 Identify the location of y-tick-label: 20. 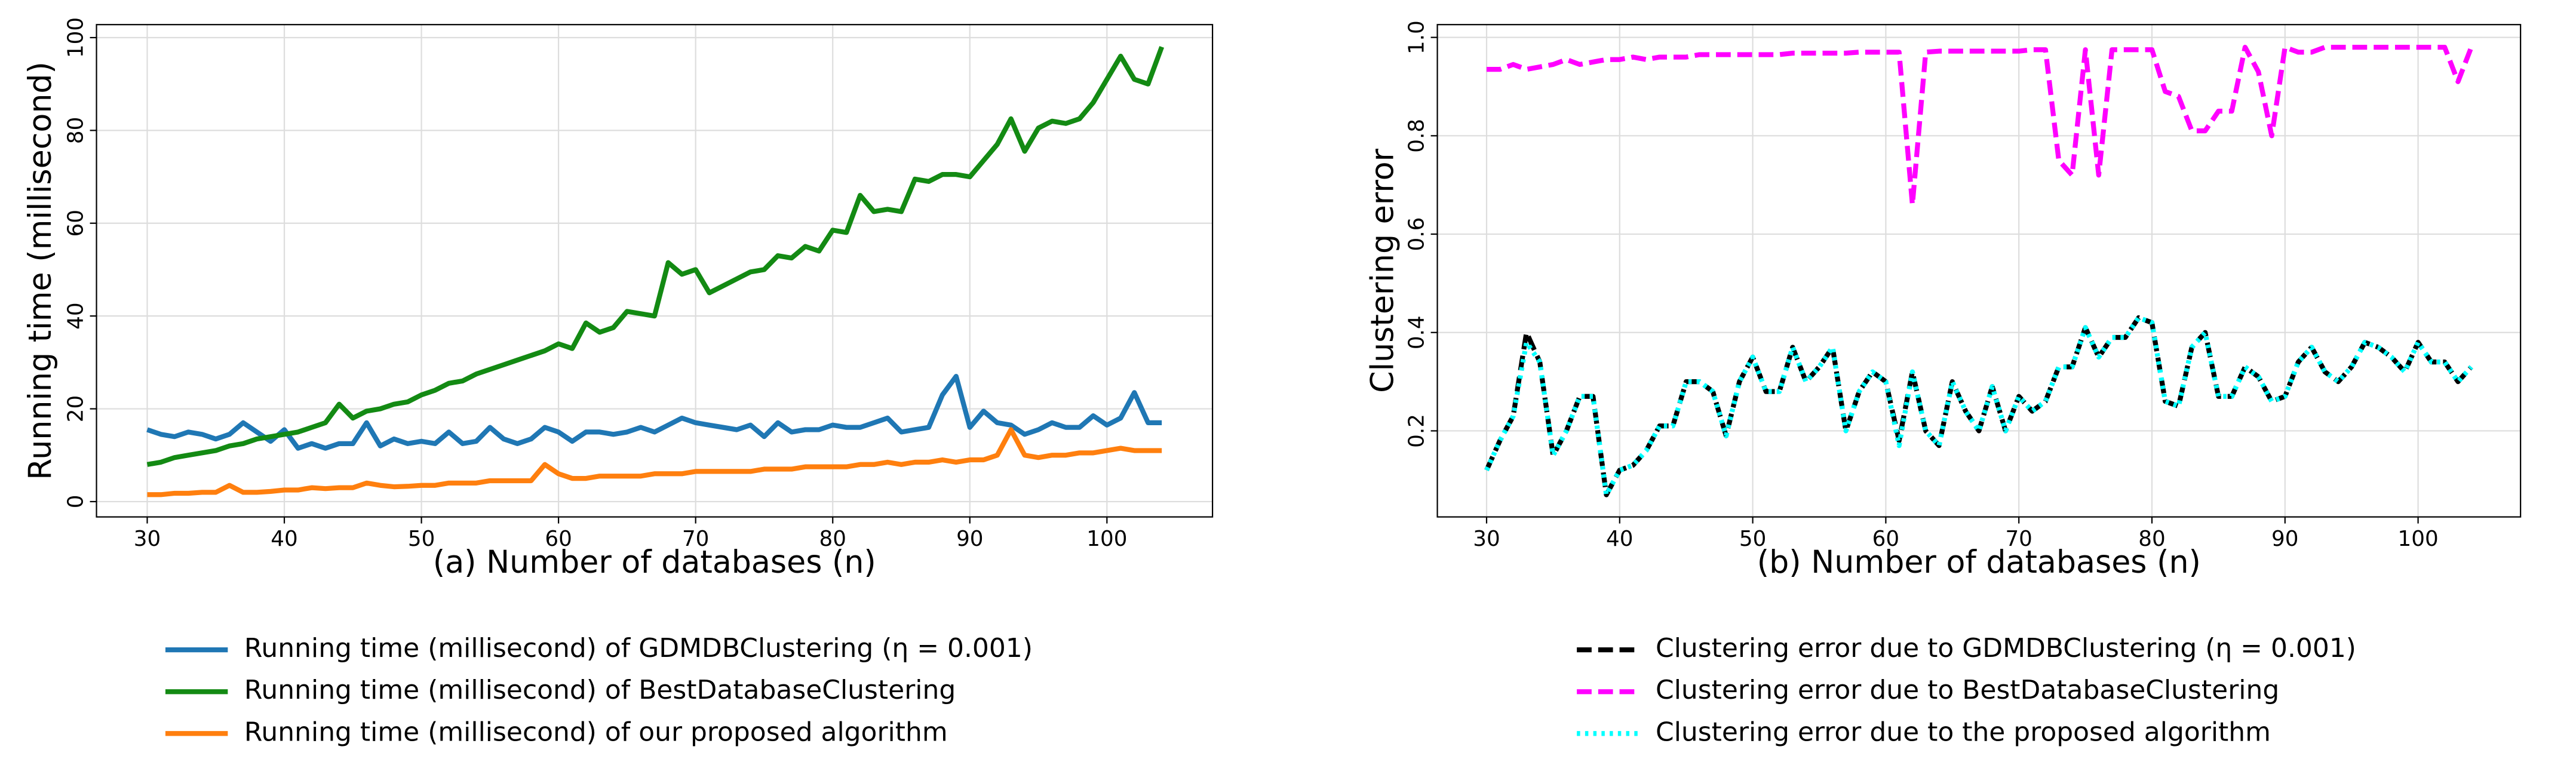
(76, 409).